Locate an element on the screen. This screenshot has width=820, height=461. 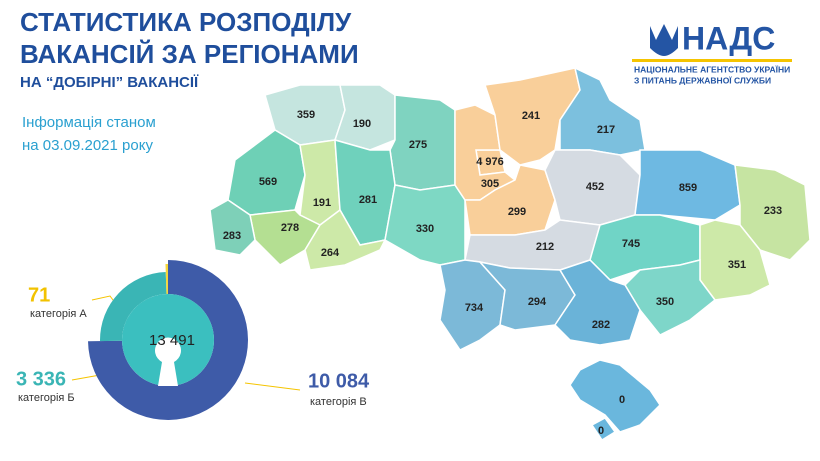
region-value: 264 is located at coordinates (330, 253).